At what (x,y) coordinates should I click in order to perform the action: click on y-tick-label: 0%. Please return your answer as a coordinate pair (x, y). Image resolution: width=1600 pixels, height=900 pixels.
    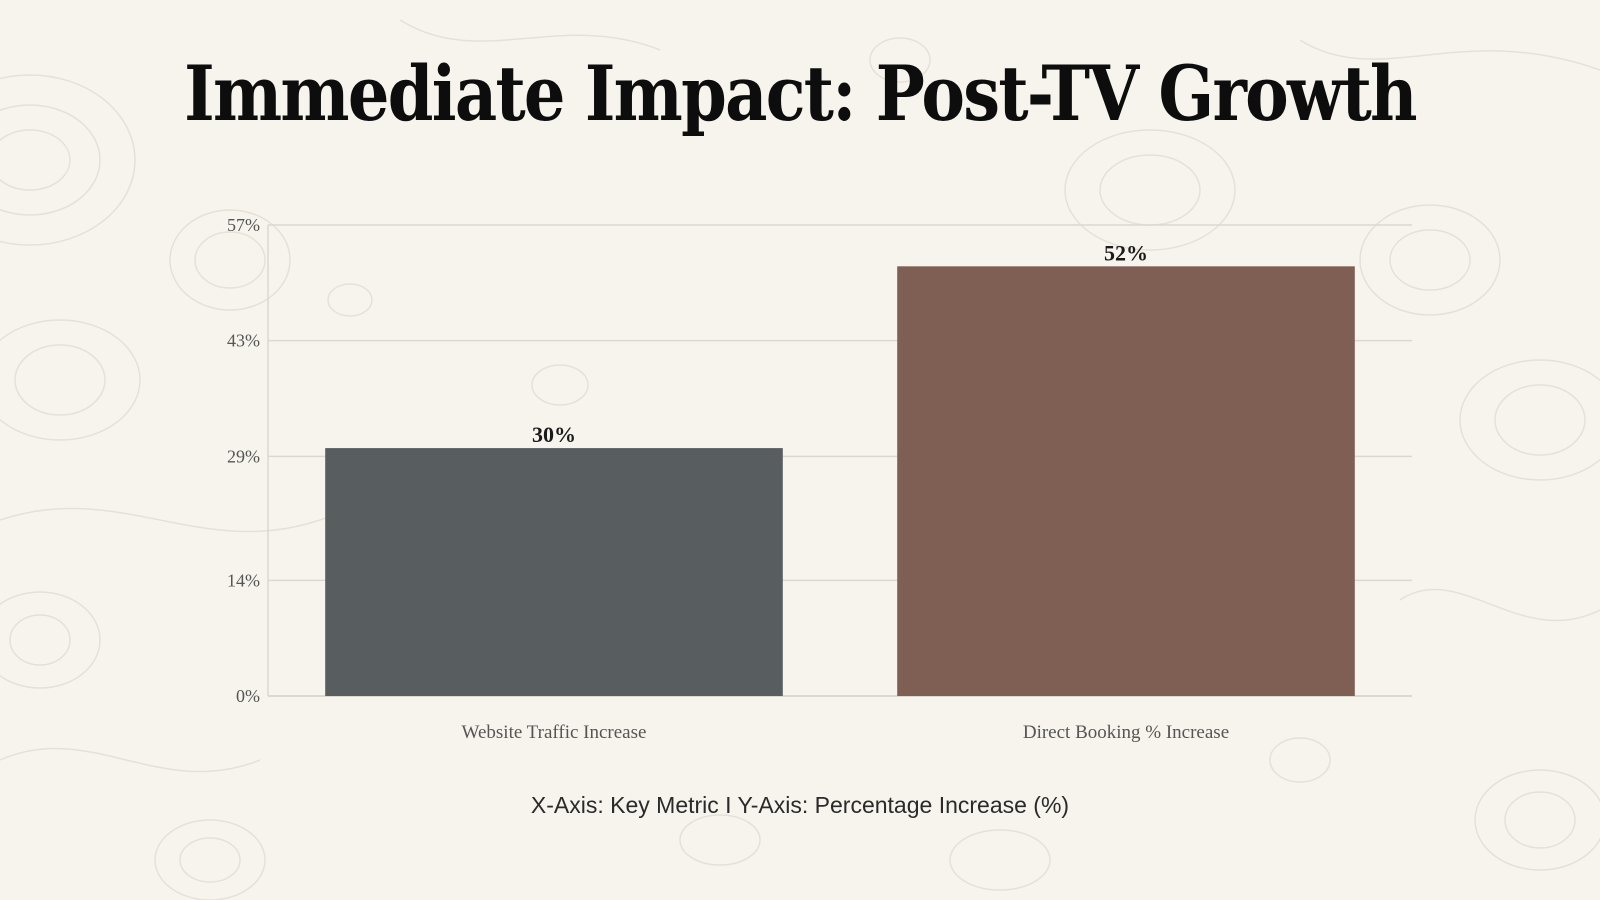
    Looking at the image, I should click on (248, 696).